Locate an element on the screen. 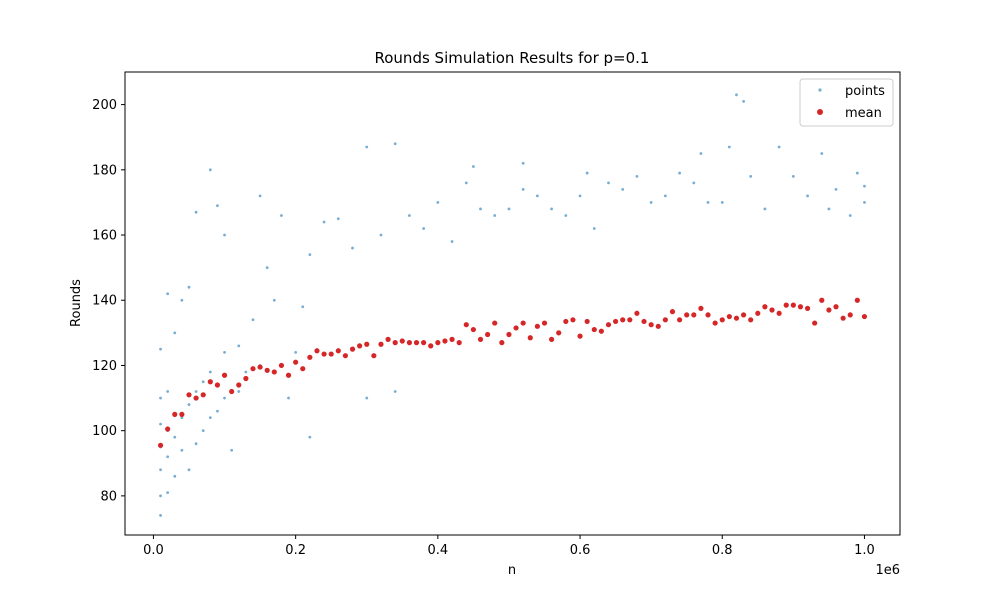 This screenshot has height=600, width=1000. y-tick-label: 80 is located at coordinates (108, 496).